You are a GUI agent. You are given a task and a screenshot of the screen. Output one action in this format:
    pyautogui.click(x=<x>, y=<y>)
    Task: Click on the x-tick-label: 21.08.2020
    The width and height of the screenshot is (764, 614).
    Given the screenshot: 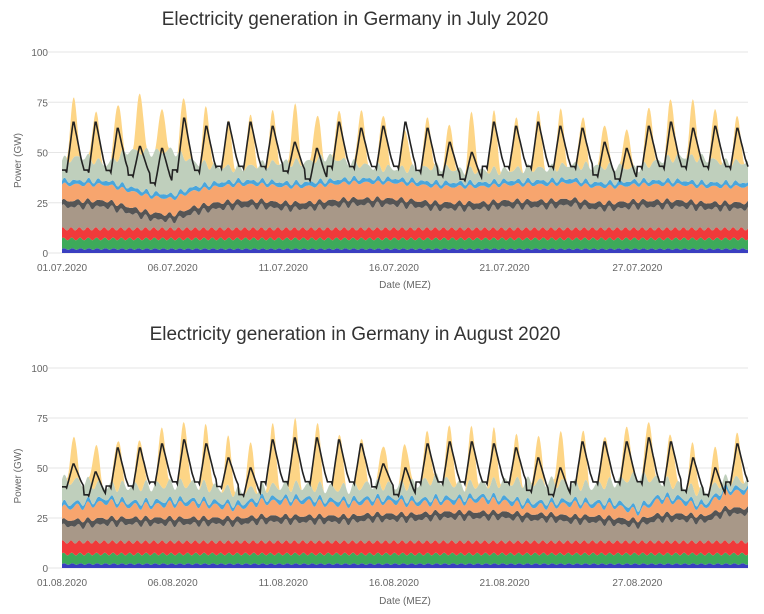 What is the action you would take?
    pyautogui.click(x=505, y=583)
    